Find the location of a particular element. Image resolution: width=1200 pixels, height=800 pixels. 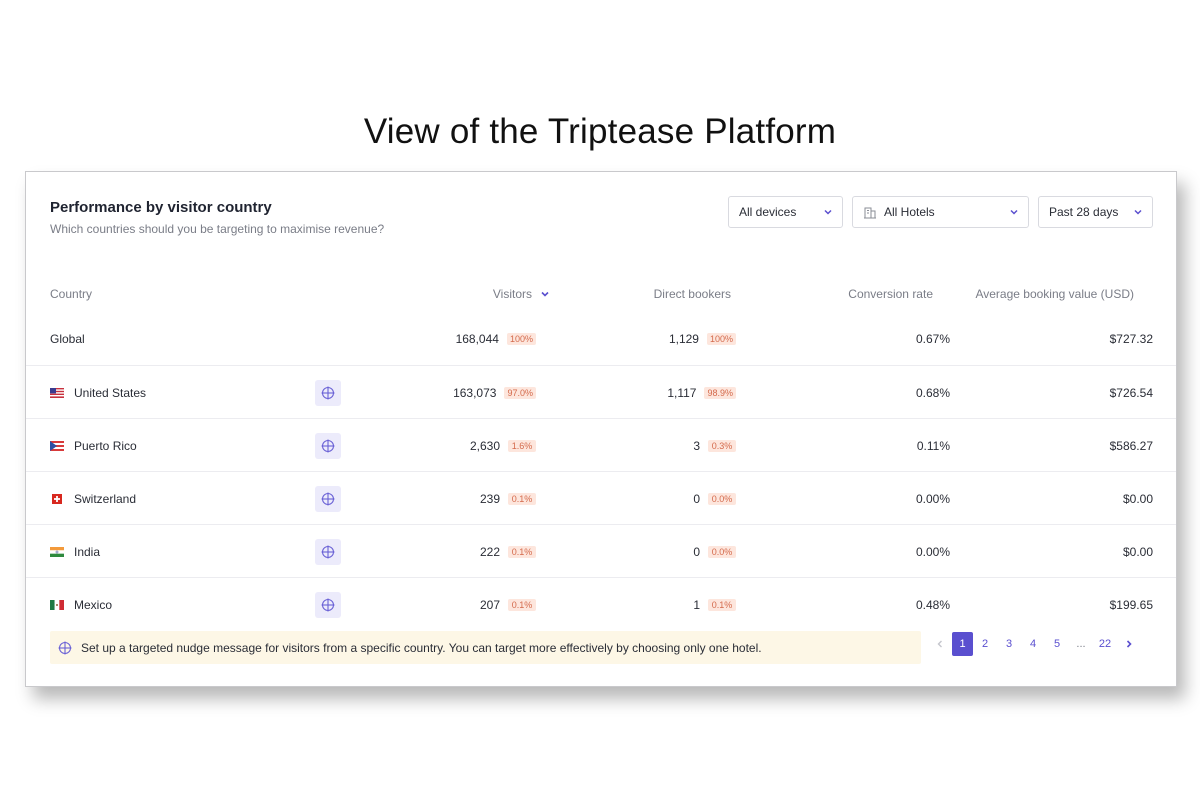

country-cell: Global is located at coordinates (67, 338).